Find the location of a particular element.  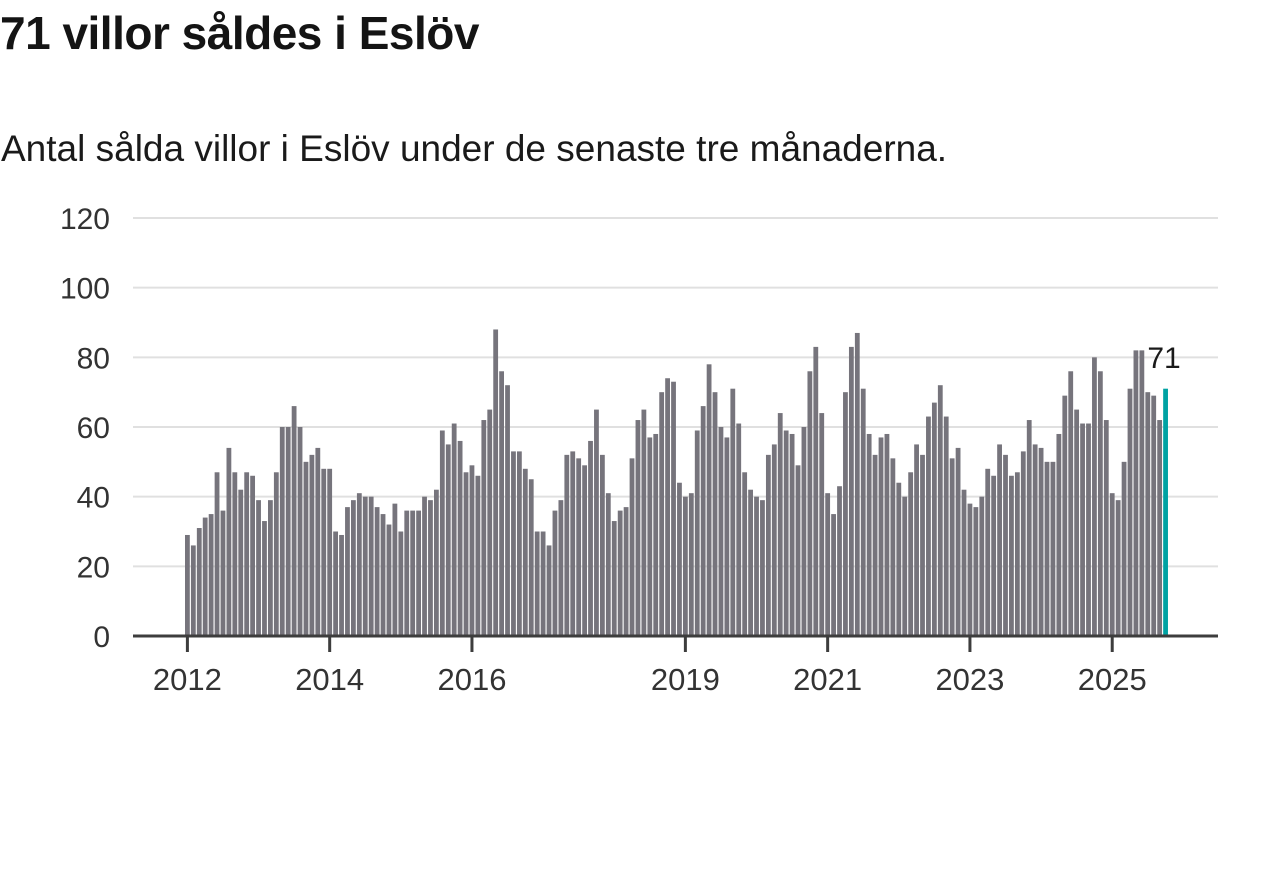

x-tick-label: 2023 is located at coordinates (969, 679).